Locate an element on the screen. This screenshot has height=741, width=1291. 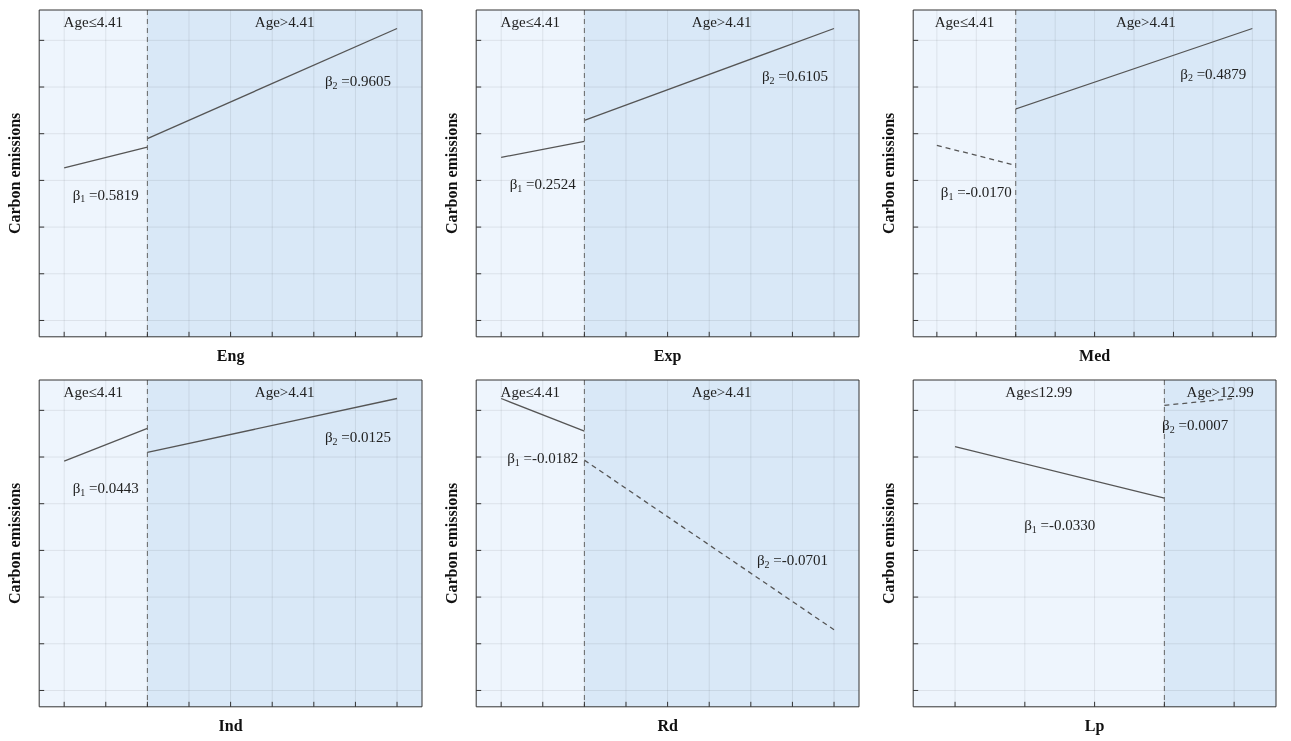
x-axis-title: Med is located at coordinates (1095, 355).